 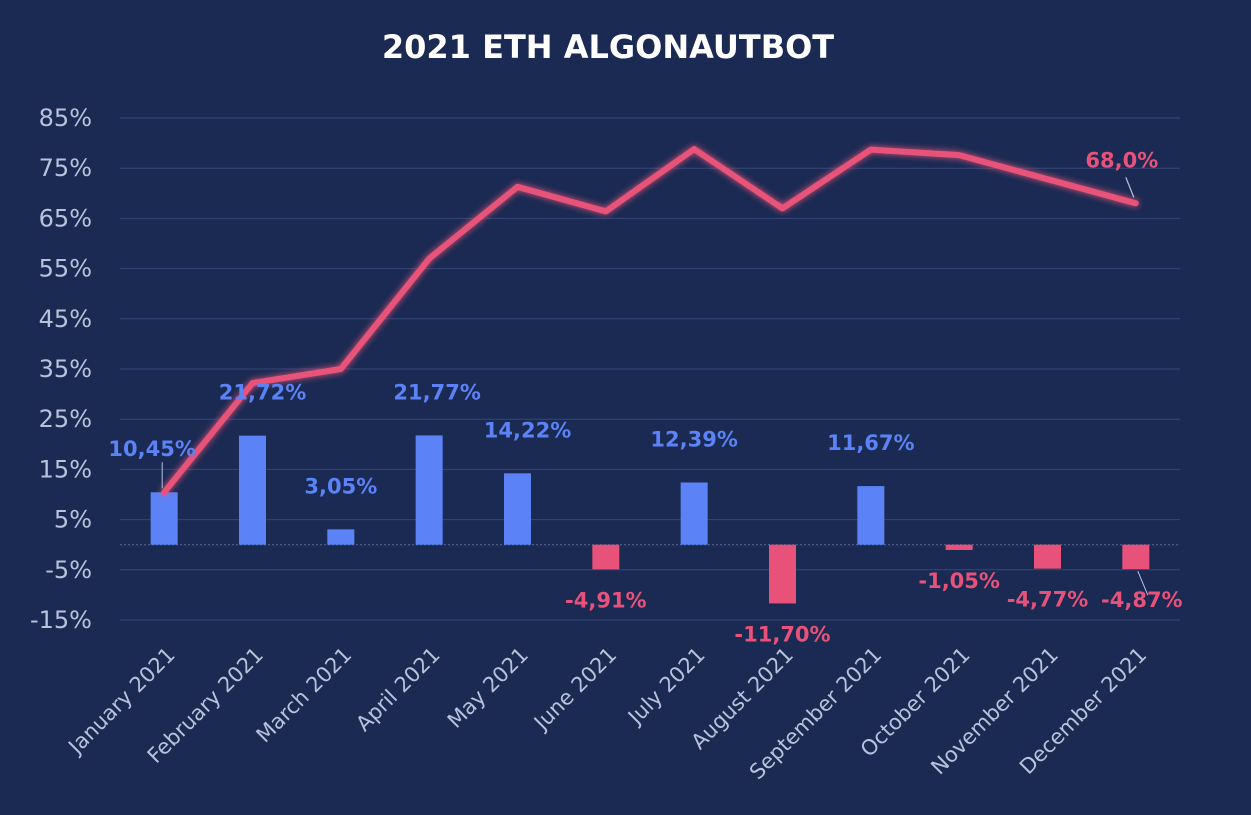 What do you see at coordinates (527, 430) in the screenshot?
I see `bar-data-label: 14,22%` at bounding box center [527, 430].